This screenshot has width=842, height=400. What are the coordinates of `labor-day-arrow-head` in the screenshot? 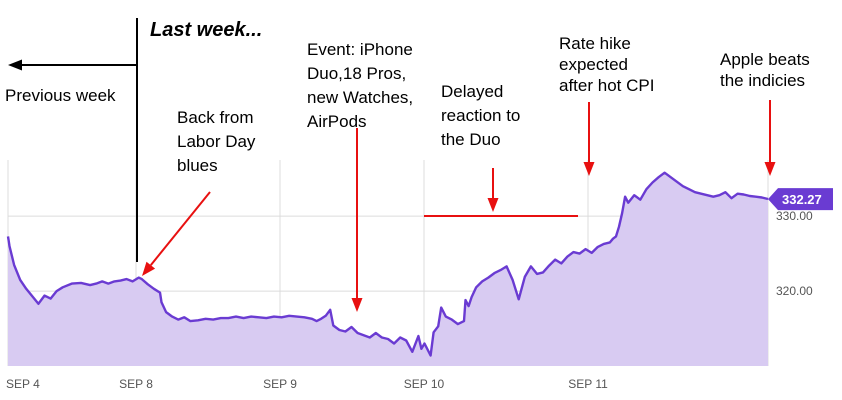 It's located at (149, 268).